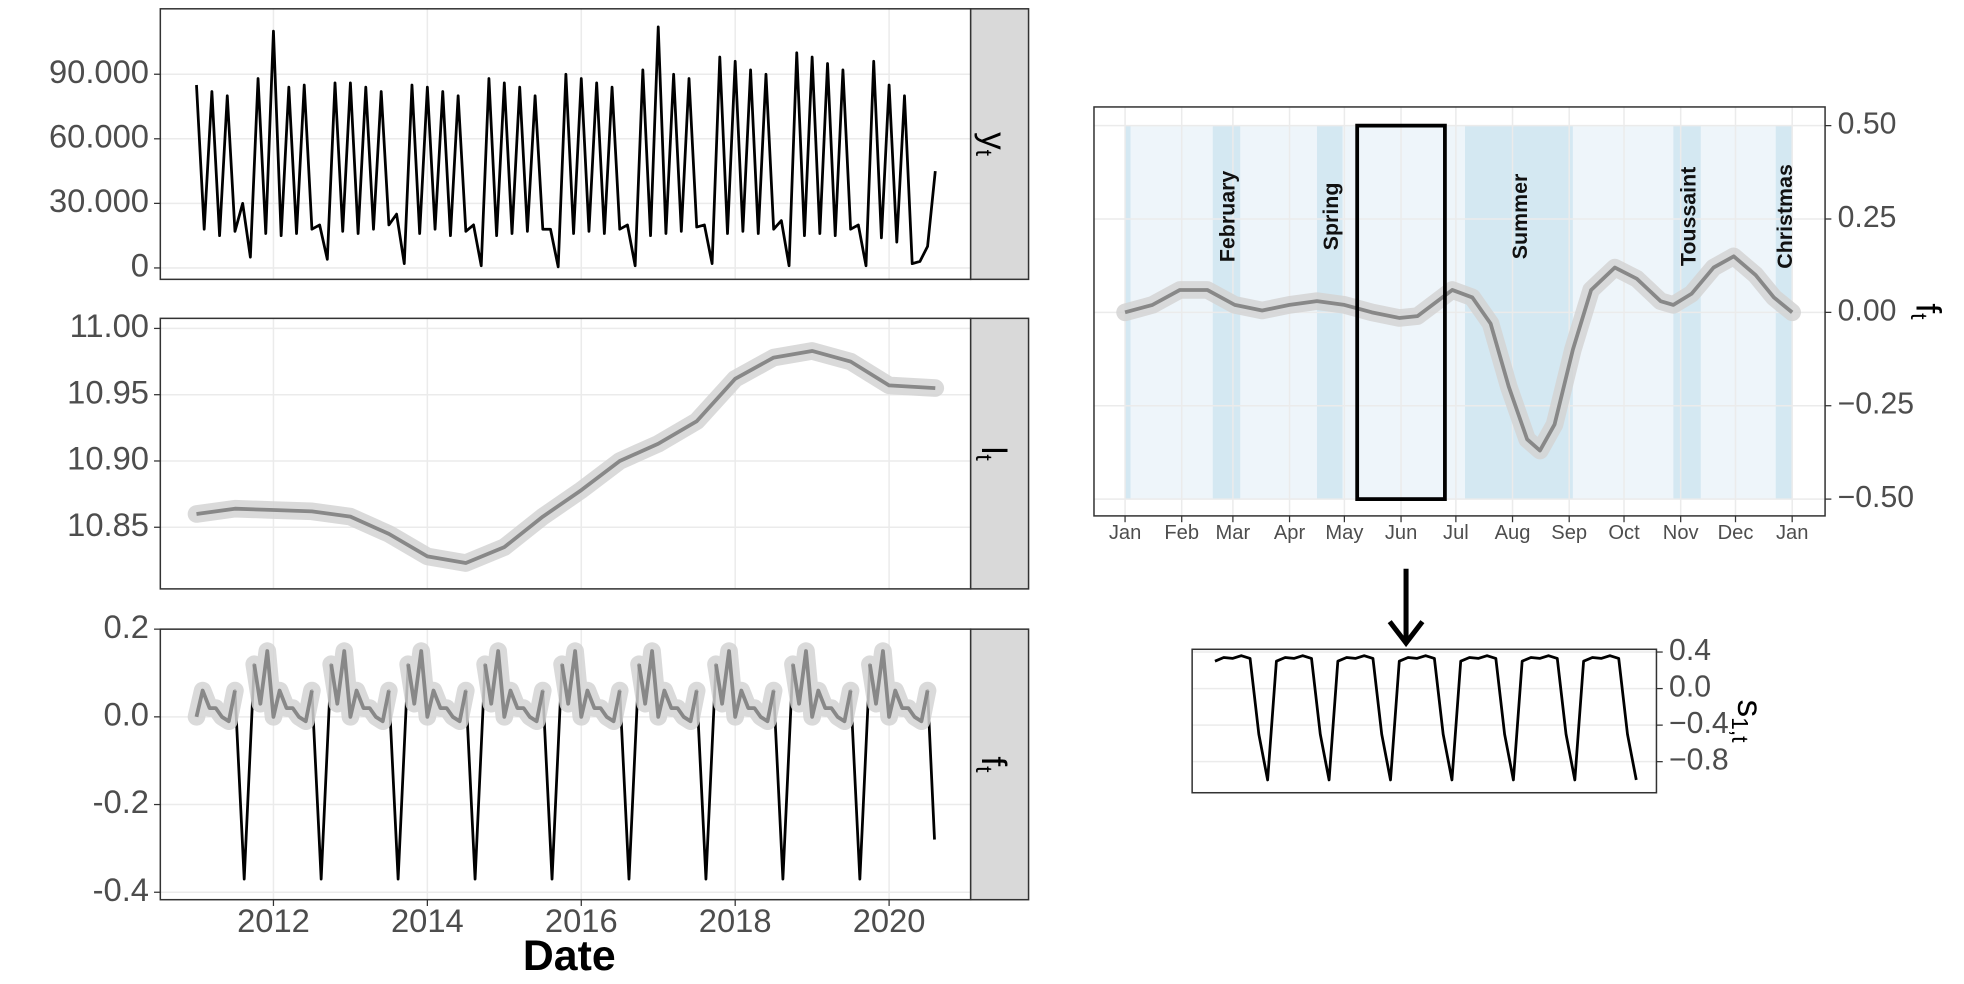 This screenshot has height=984, width=1964. I want to click on axis-title: lt, so click(992, 454).